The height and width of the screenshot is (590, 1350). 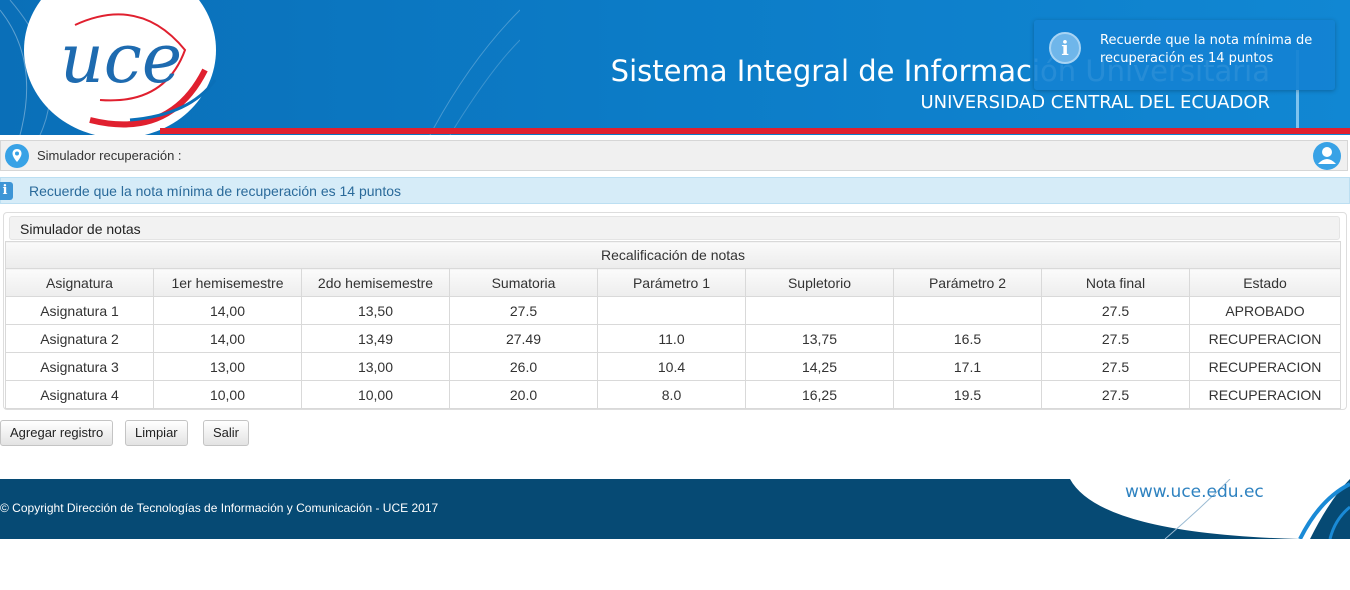 What do you see at coordinates (79, 394) in the screenshot?
I see `table-cell: Asignatura 4` at bounding box center [79, 394].